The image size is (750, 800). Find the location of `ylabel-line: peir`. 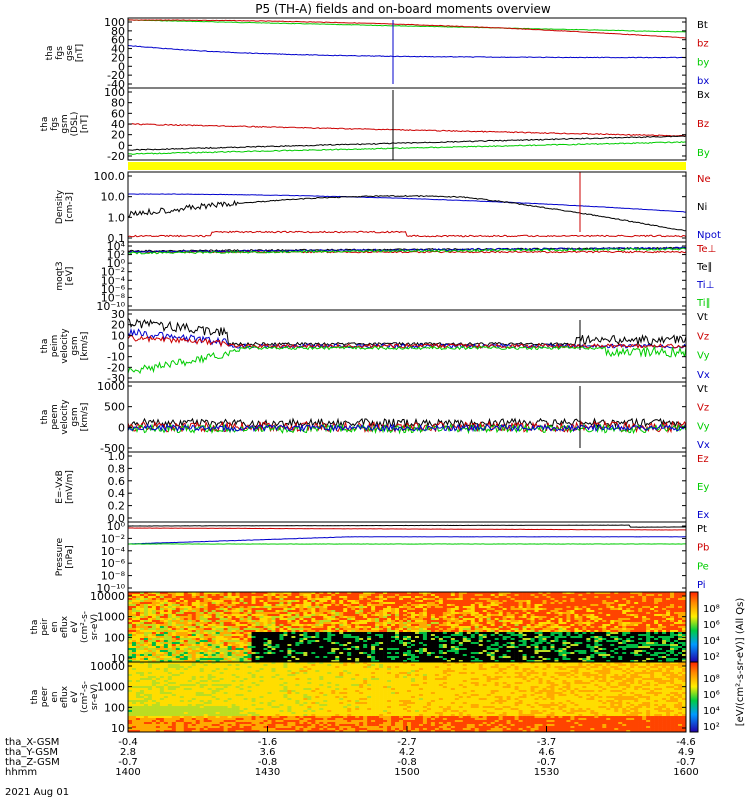

ylabel-line: peir is located at coordinates (45, 627).